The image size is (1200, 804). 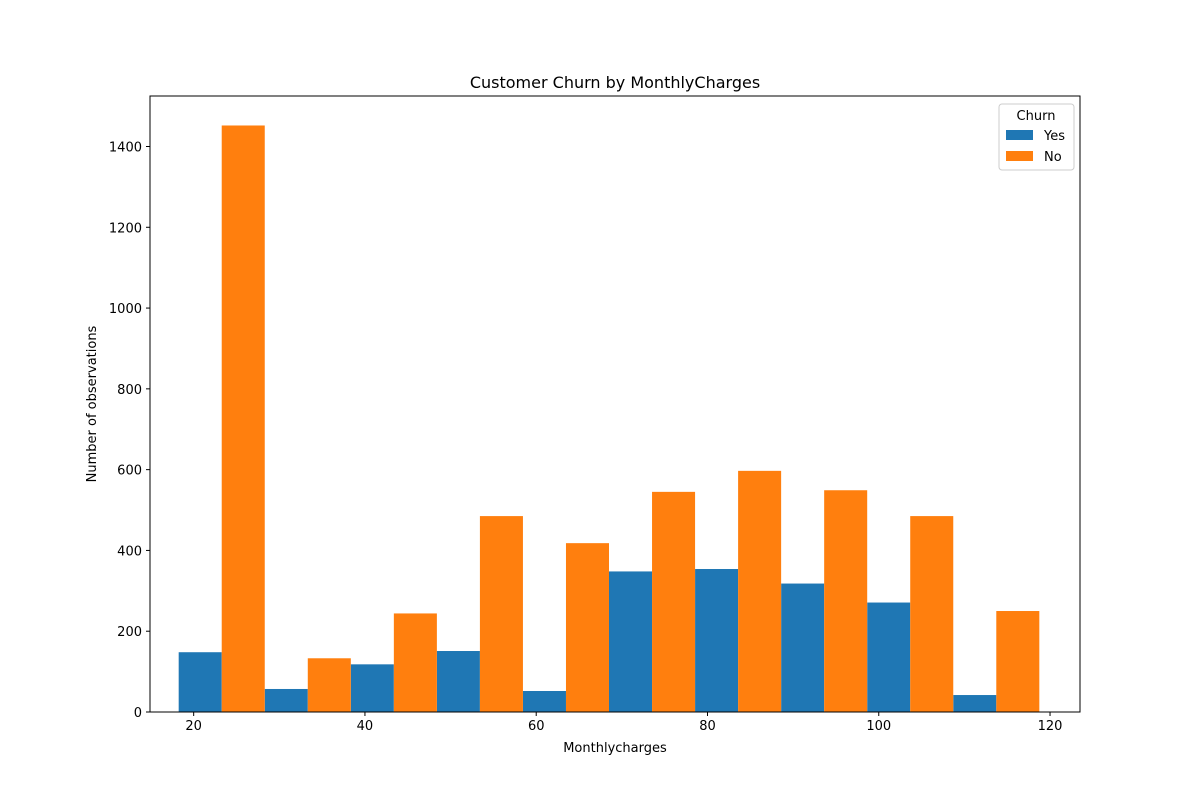 What do you see at coordinates (193, 726) in the screenshot?
I see `x-tick-label: 20` at bounding box center [193, 726].